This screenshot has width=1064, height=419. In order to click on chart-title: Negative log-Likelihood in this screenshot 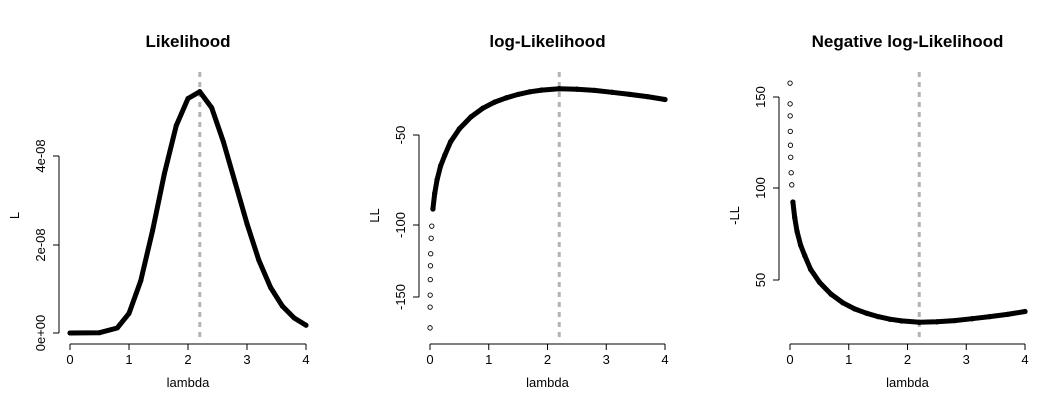, I will do `click(908, 41)`.